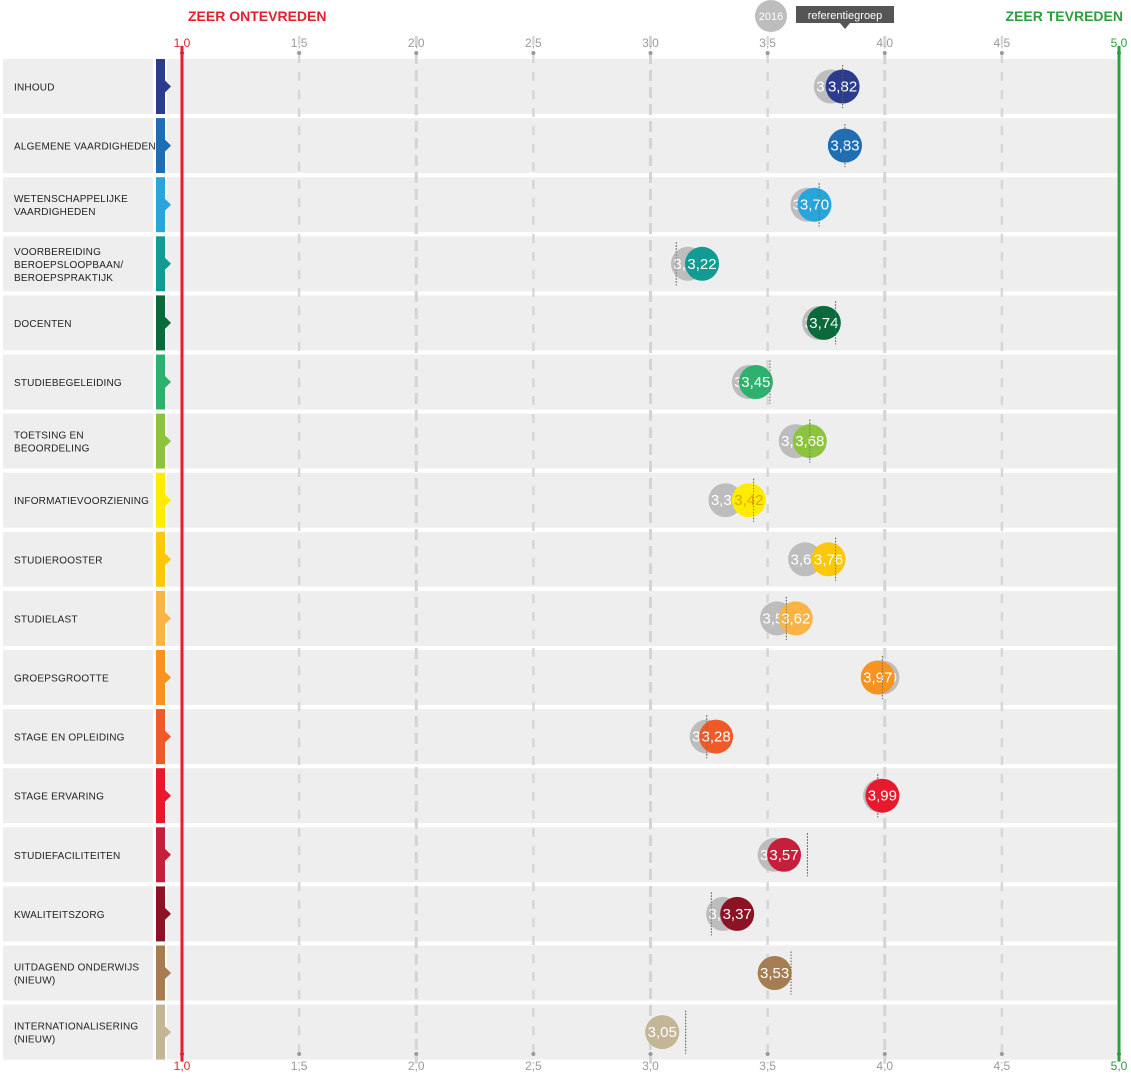 Image resolution: width=1131 pixels, height=1080 pixels. I want to click on category-label: STAGE ERVARING, so click(59, 797).